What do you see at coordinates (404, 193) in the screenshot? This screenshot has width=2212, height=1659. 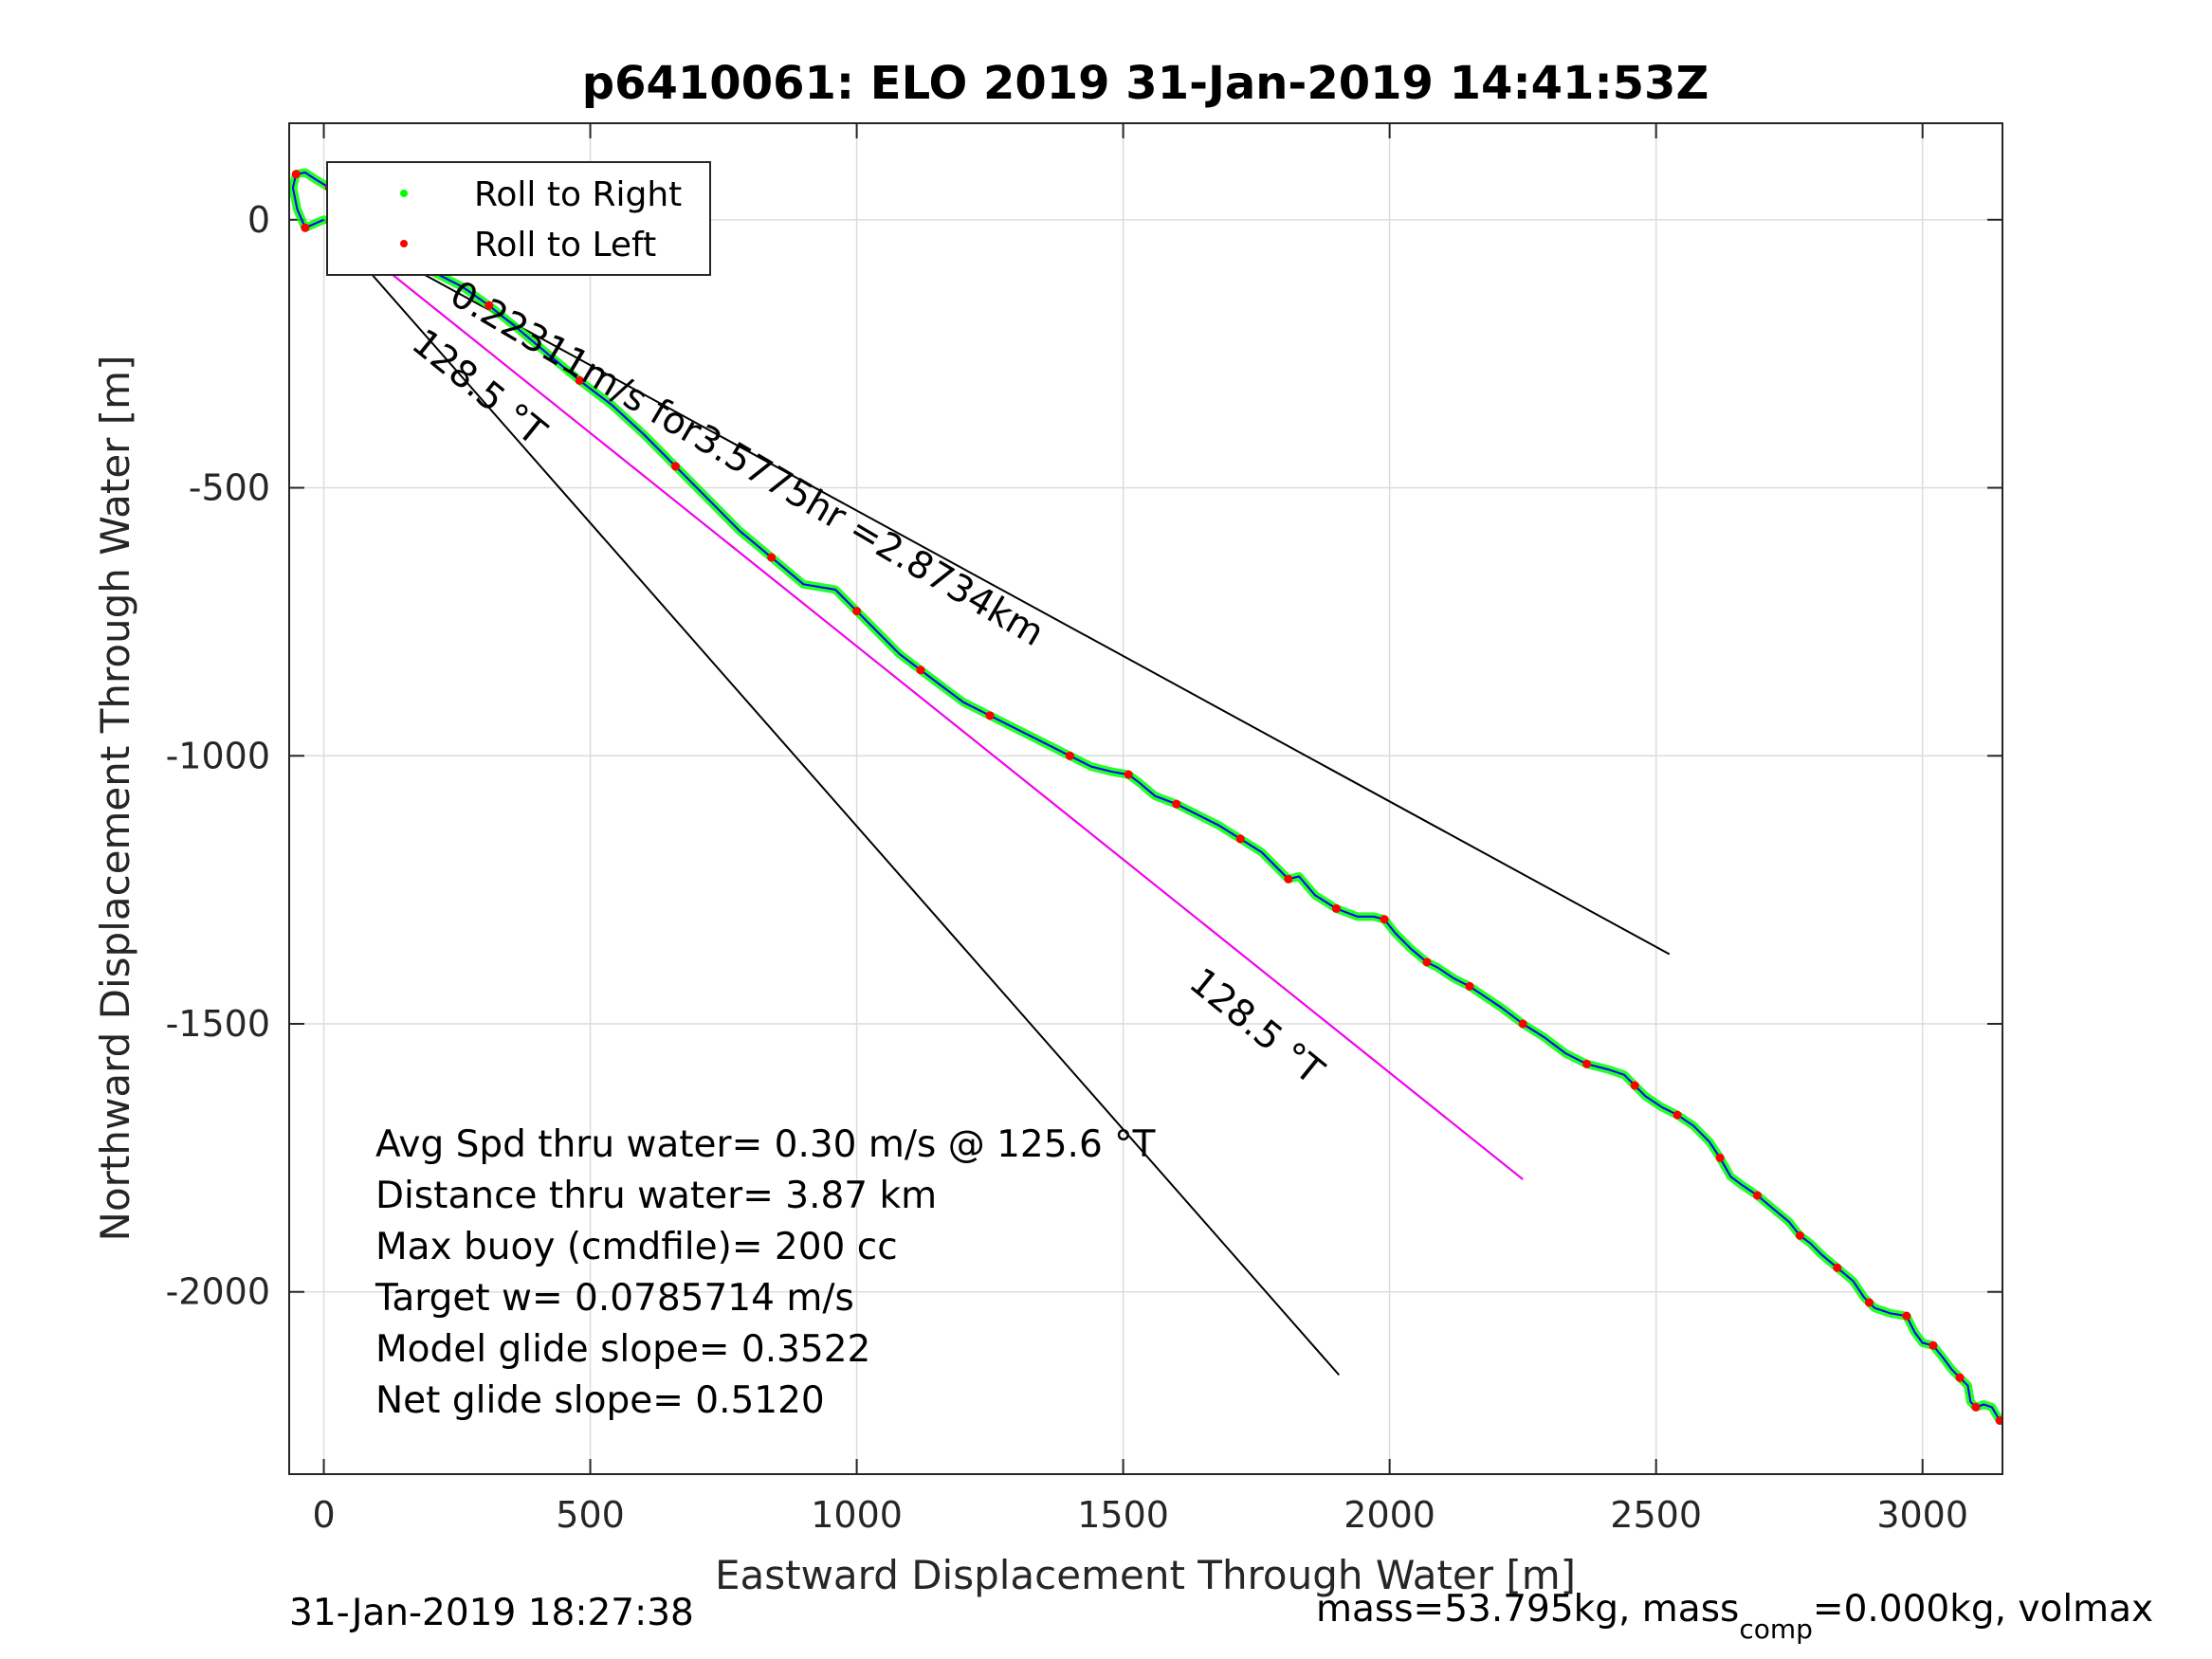 I see `legend-marker-roll-right` at bounding box center [404, 193].